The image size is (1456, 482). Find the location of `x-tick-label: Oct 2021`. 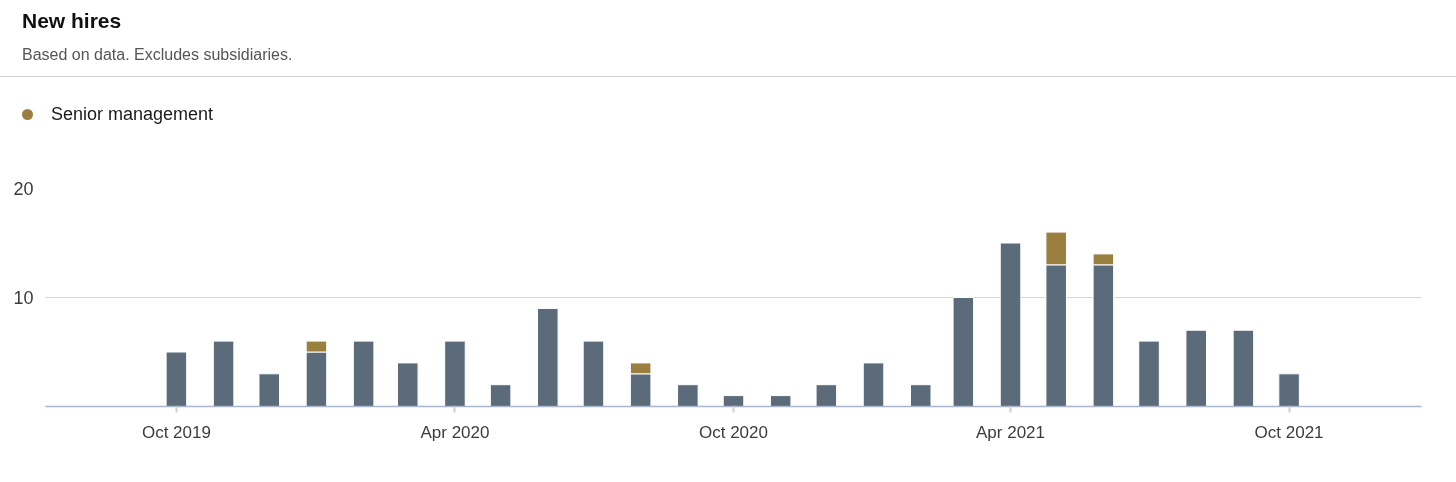

x-tick-label: Oct 2021 is located at coordinates (1289, 432).